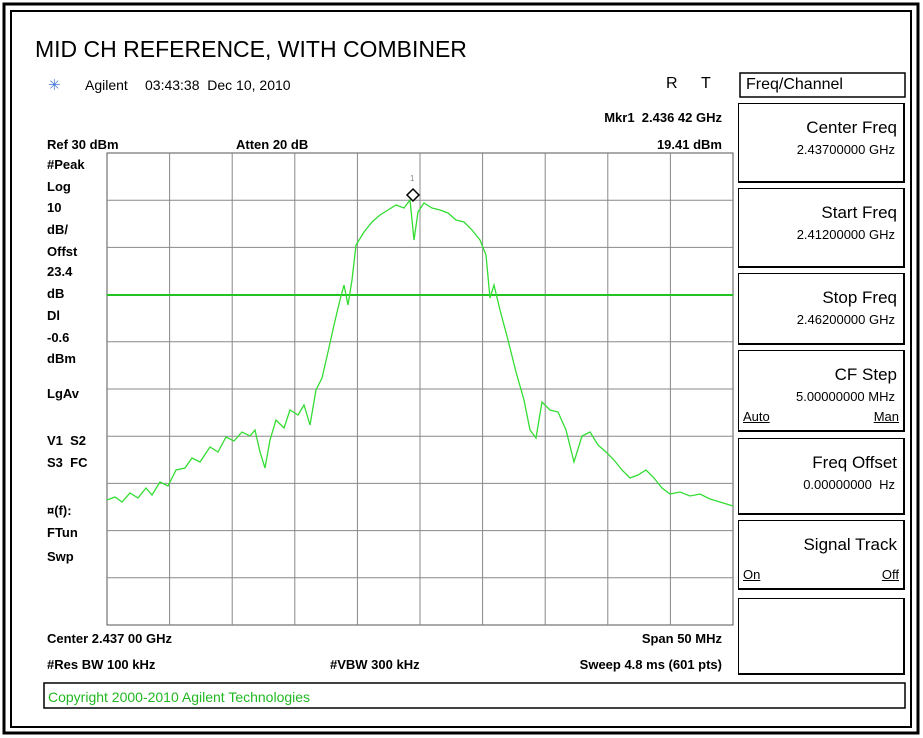 This screenshot has width=923, height=738. I want to click on menu-title-box, so click(822, 85).